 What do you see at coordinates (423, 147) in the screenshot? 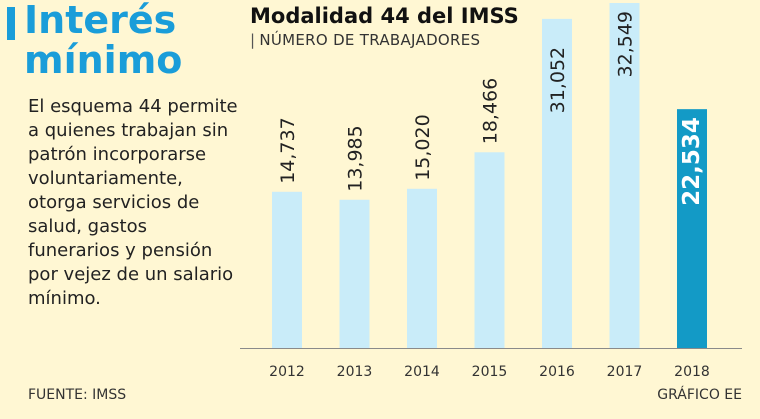
I see `value-label-2014: 15,020` at bounding box center [423, 147].